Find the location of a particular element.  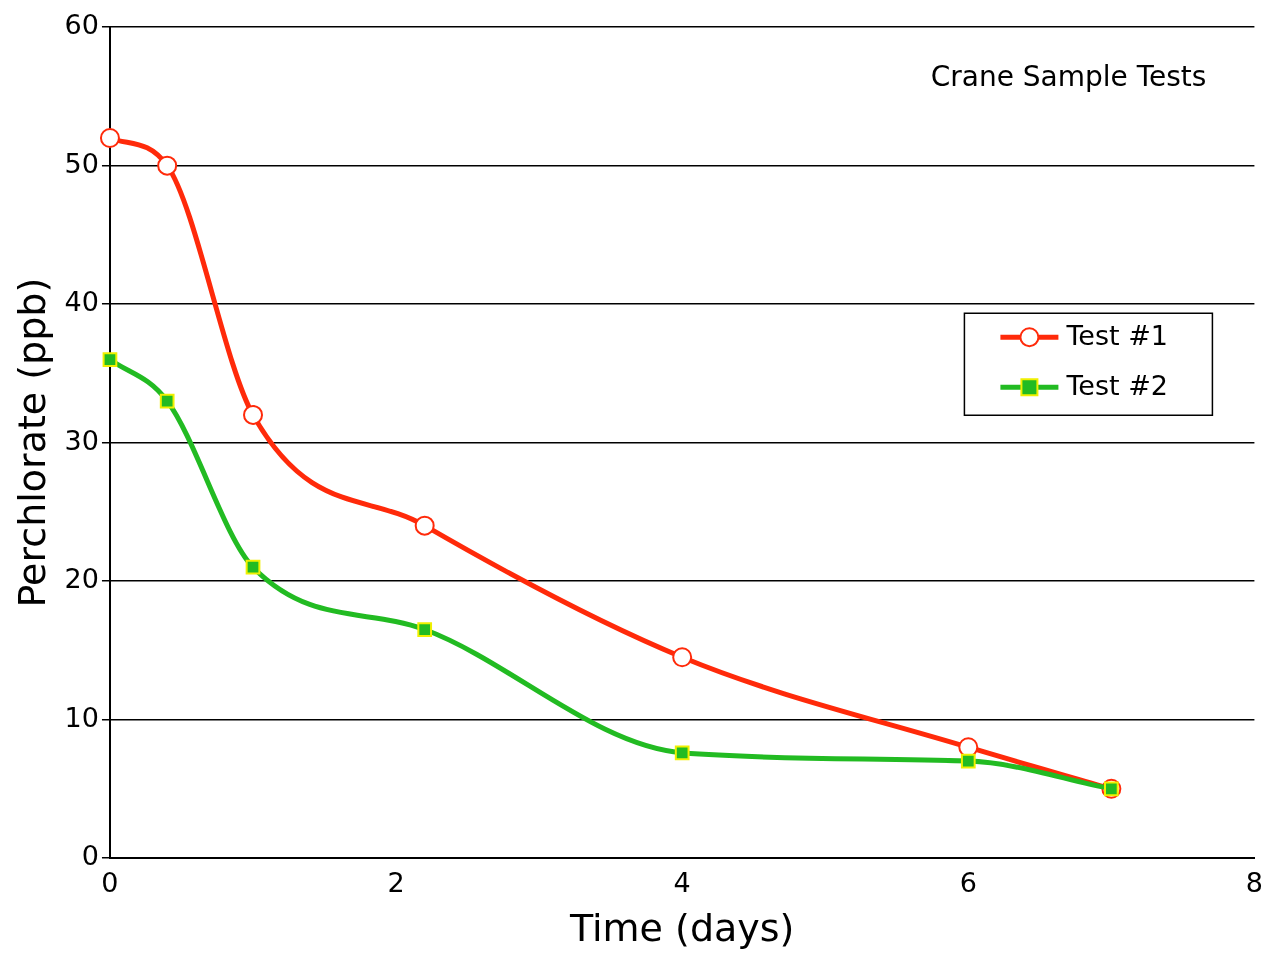

x-tick-label: 8 is located at coordinates (1254, 883).